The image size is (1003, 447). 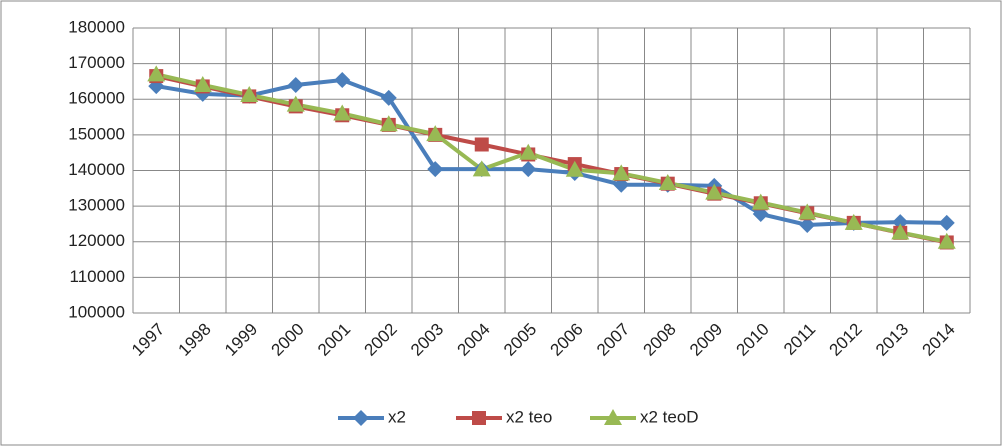 What do you see at coordinates (529, 416) in the screenshot?
I see `legend-label: x2 teo` at bounding box center [529, 416].